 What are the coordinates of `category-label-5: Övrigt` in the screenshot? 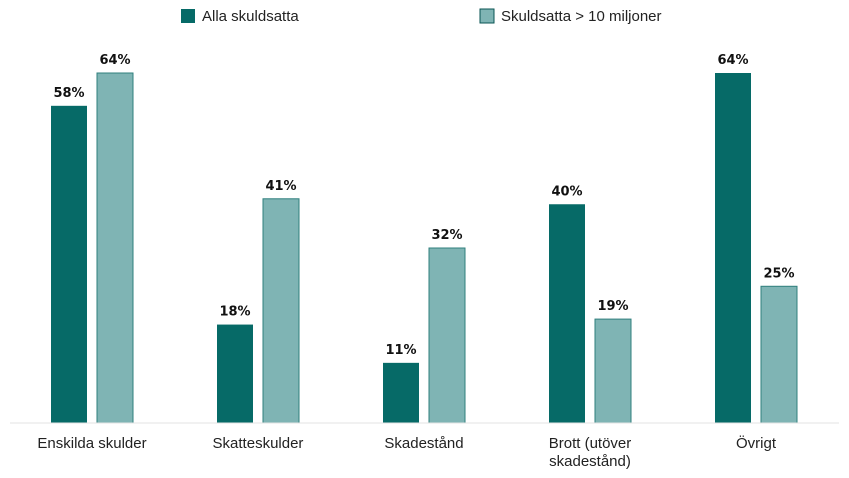 It's located at (756, 443).